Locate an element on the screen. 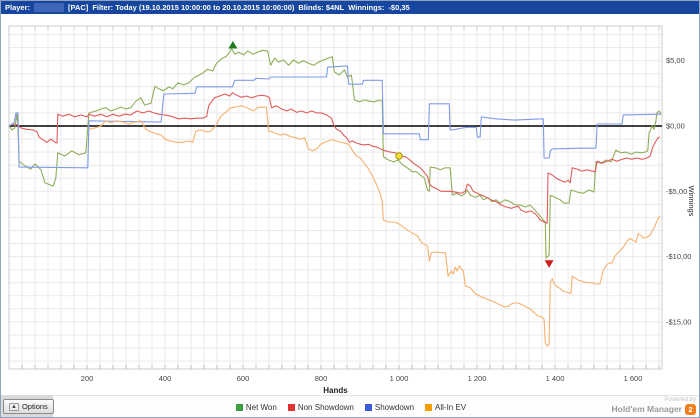 This screenshot has height=418, width=700. x-axis-title: Hands is located at coordinates (335, 390).